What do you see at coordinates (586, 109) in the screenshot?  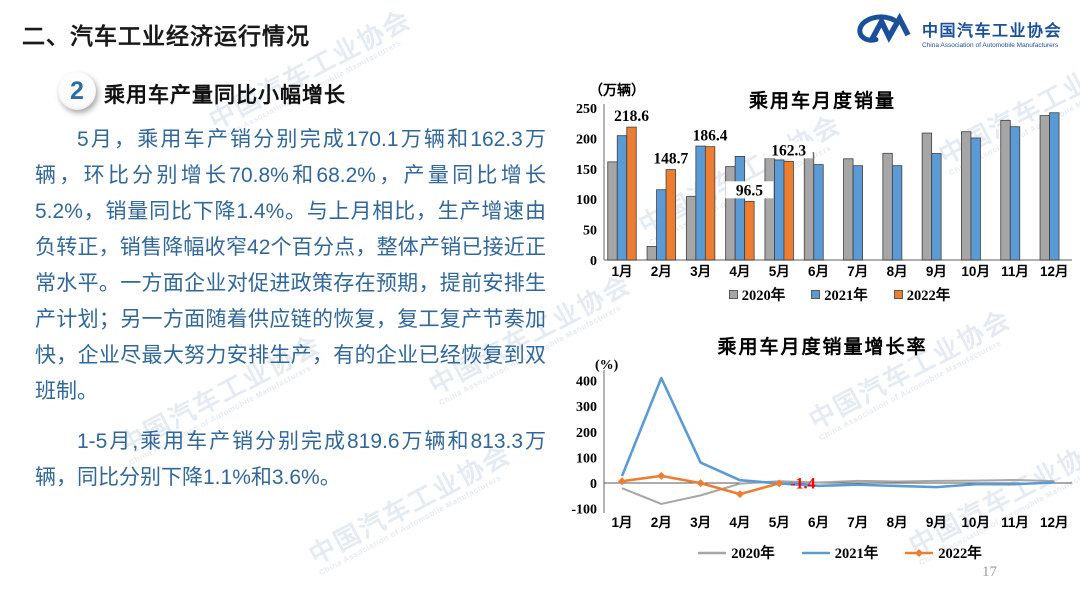 I see `y-tick-label: 250` at bounding box center [586, 109].